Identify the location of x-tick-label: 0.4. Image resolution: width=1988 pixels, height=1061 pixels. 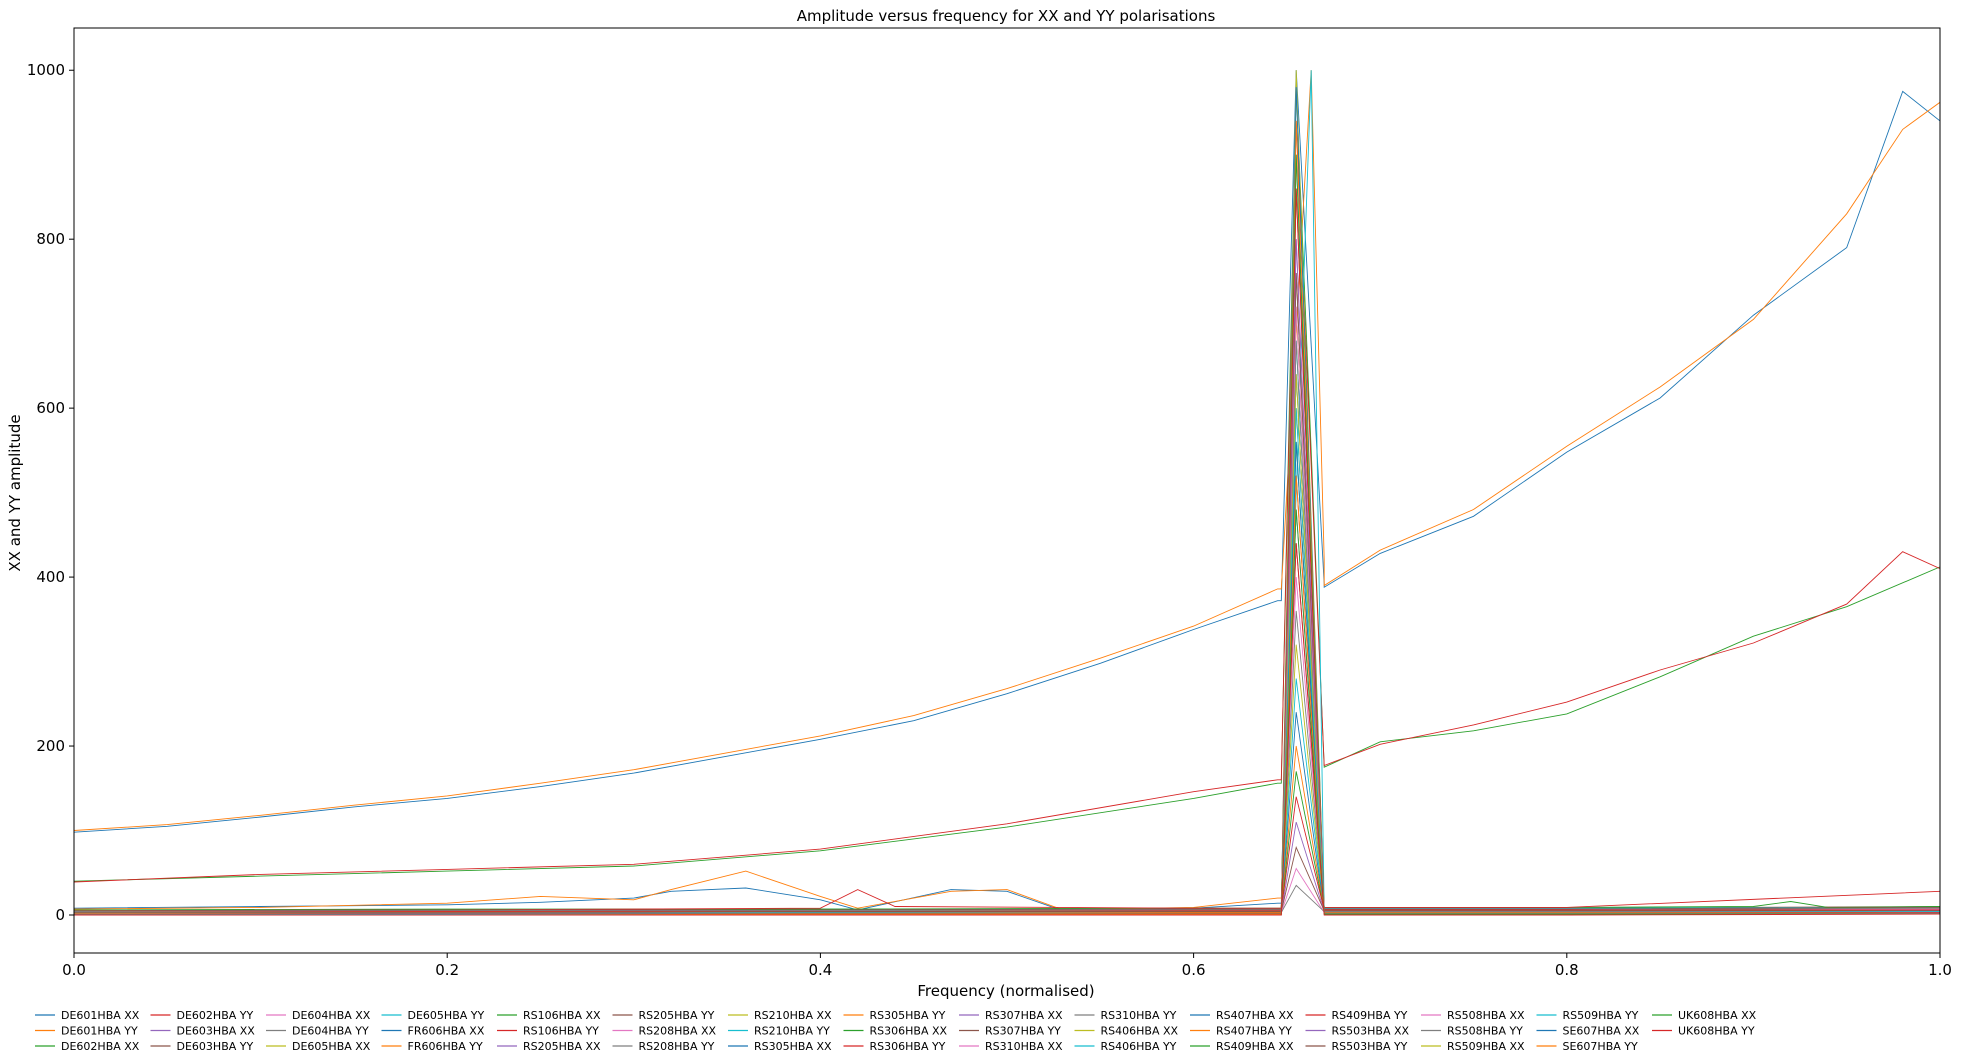
(820, 970).